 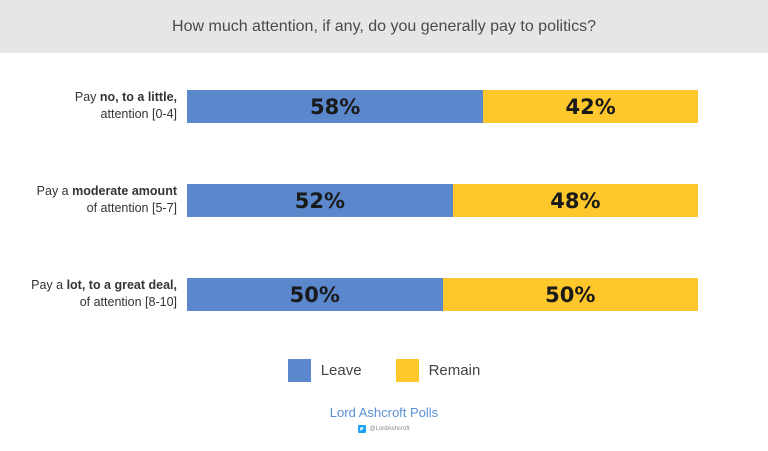 I want to click on legend-swatch-leave, so click(x=299, y=370).